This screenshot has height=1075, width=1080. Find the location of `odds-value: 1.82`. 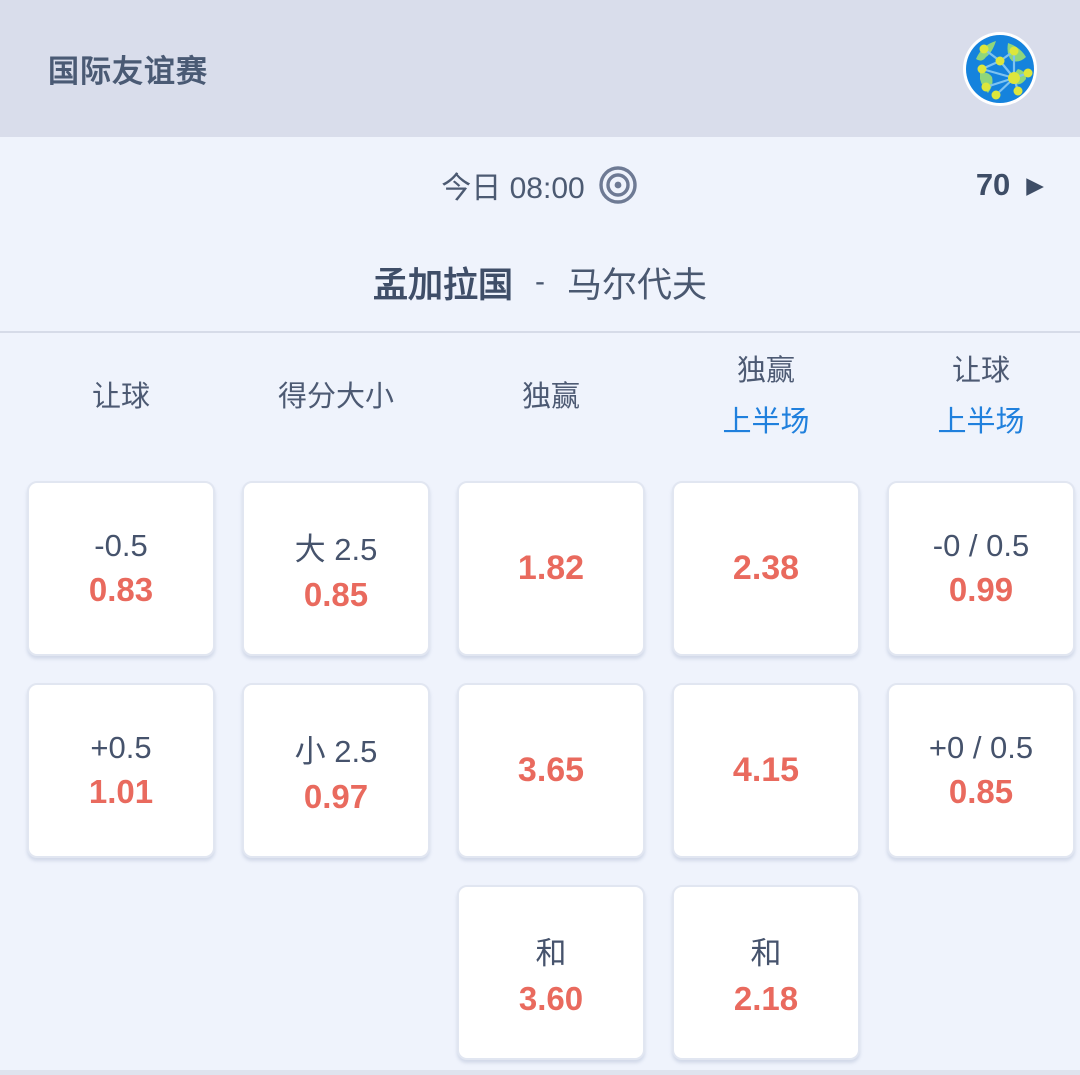

odds-value: 1.82 is located at coordinates (551, 568).